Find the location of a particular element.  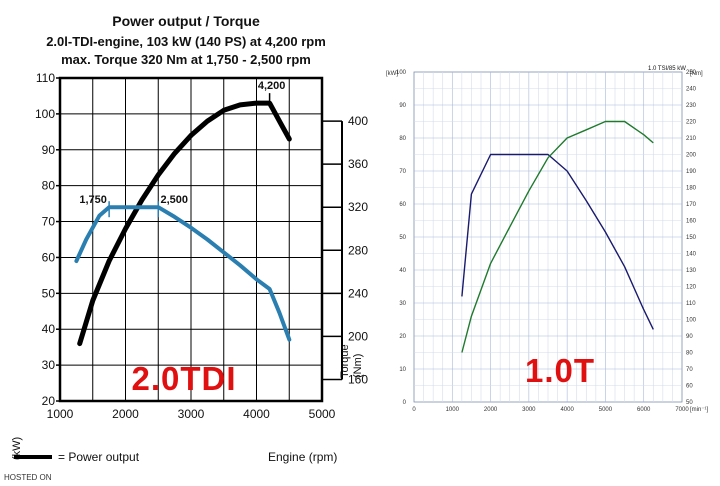

tsi-y-tick-right-label: 90 is located at coordinates (689, 337).